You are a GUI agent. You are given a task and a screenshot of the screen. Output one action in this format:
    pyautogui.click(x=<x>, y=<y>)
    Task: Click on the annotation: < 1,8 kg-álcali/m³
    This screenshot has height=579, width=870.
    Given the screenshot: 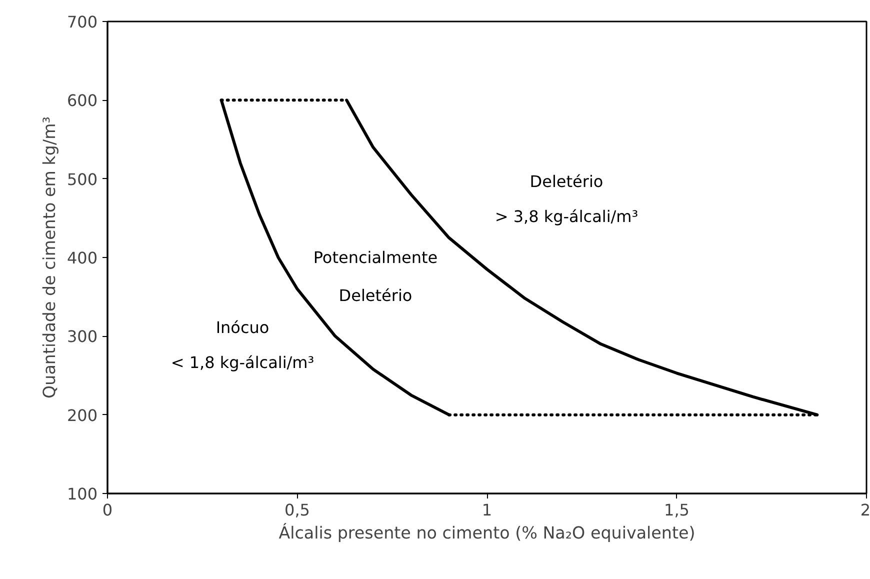 What is the action you would take?
    pyautogui.click(x=242, y=362)
    